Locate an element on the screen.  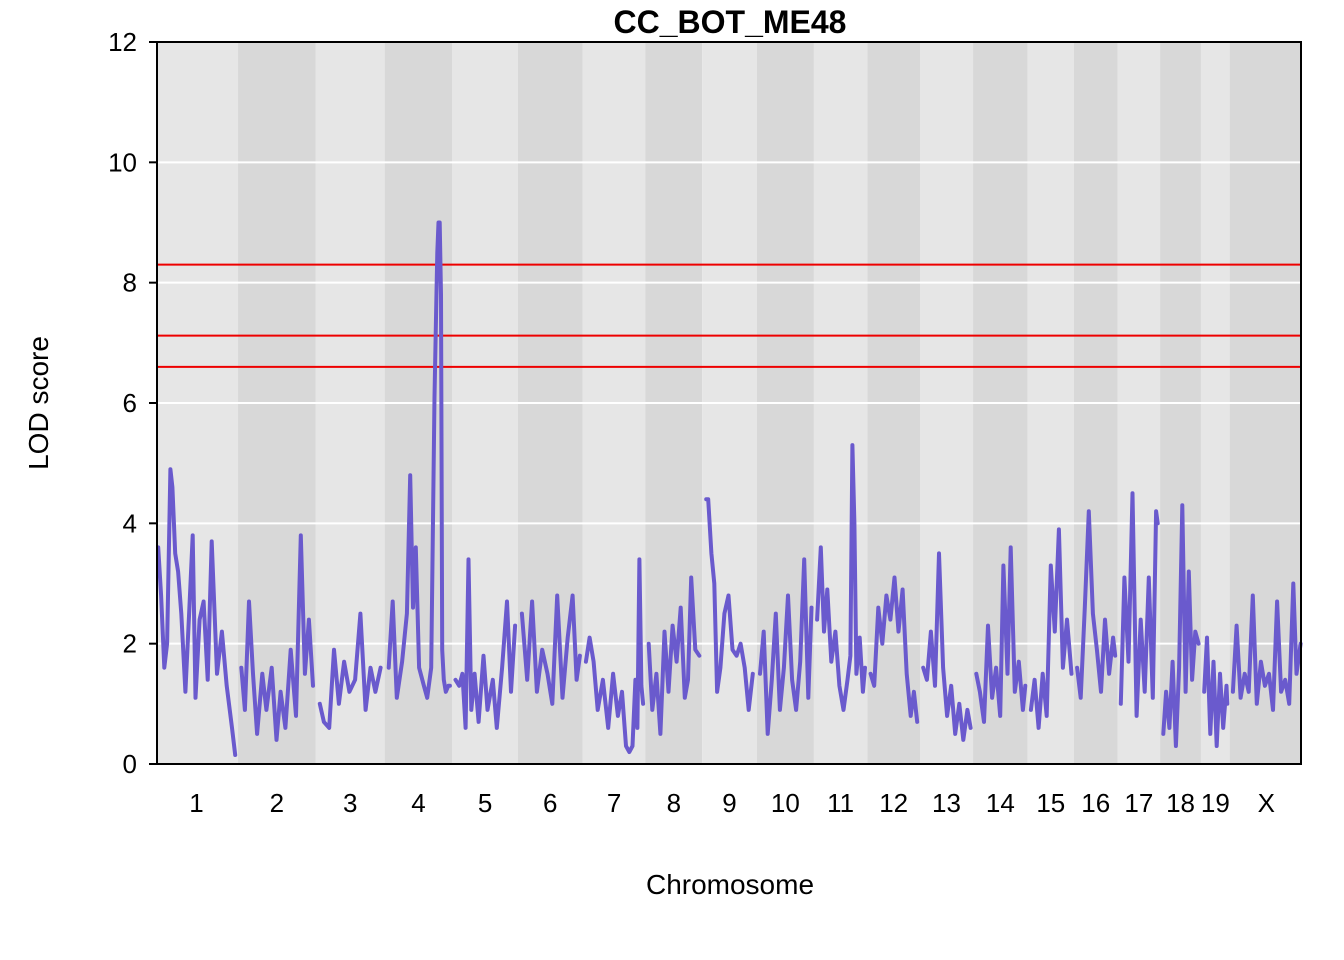
x-axis-ticks: 1 2 3 4 5 6 7 8 9 10 11 12 13 14 15 16 17 18 19 X is located at coordinates (732, 803).